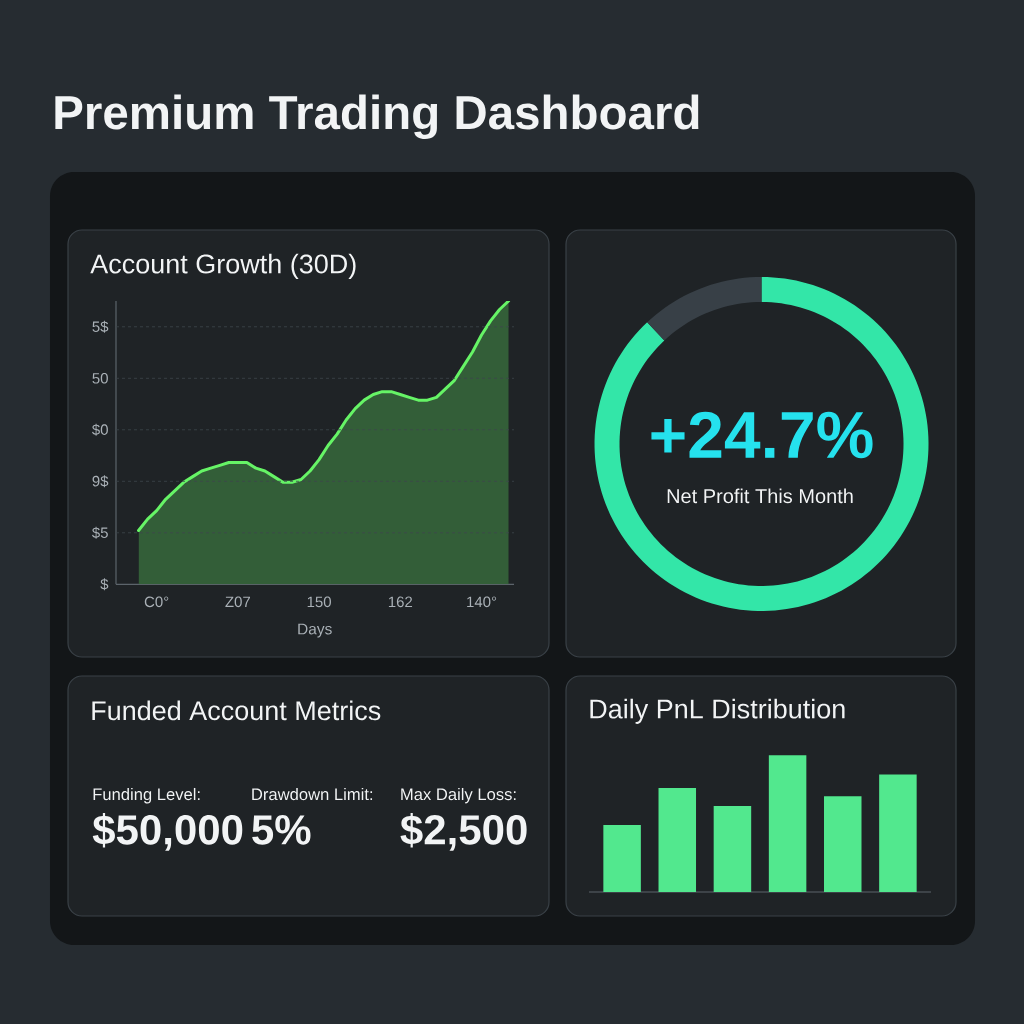 This screenshot has width=1024, height=1024. I want to click on text: $50,000, so click(167, 832).